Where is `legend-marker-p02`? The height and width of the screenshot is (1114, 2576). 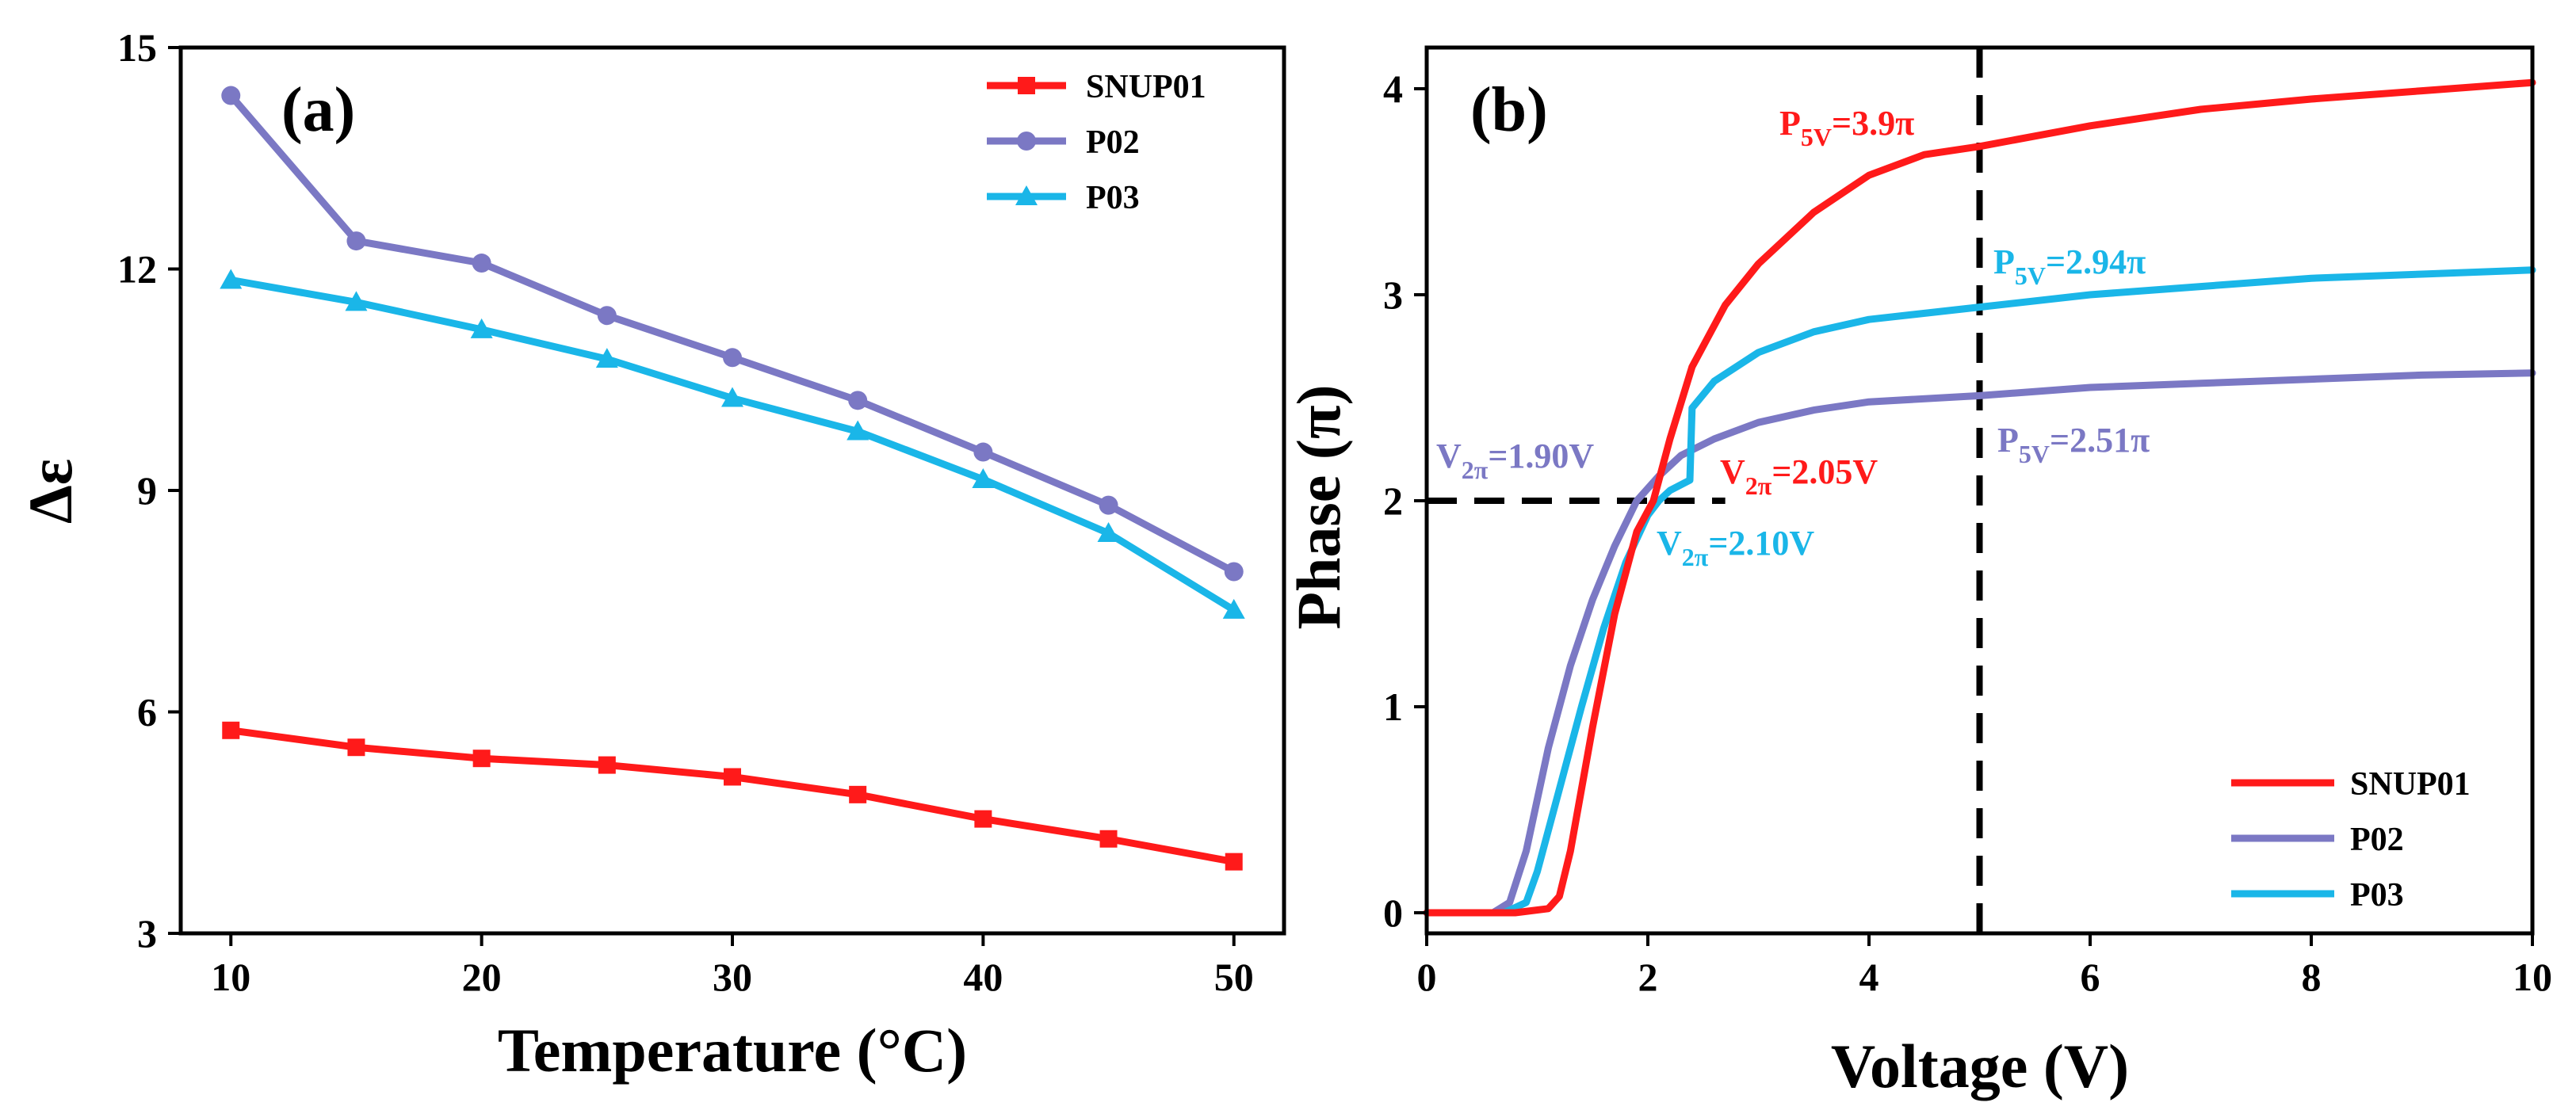 legend-marker-p02 is located at coordinates (1026, 141).